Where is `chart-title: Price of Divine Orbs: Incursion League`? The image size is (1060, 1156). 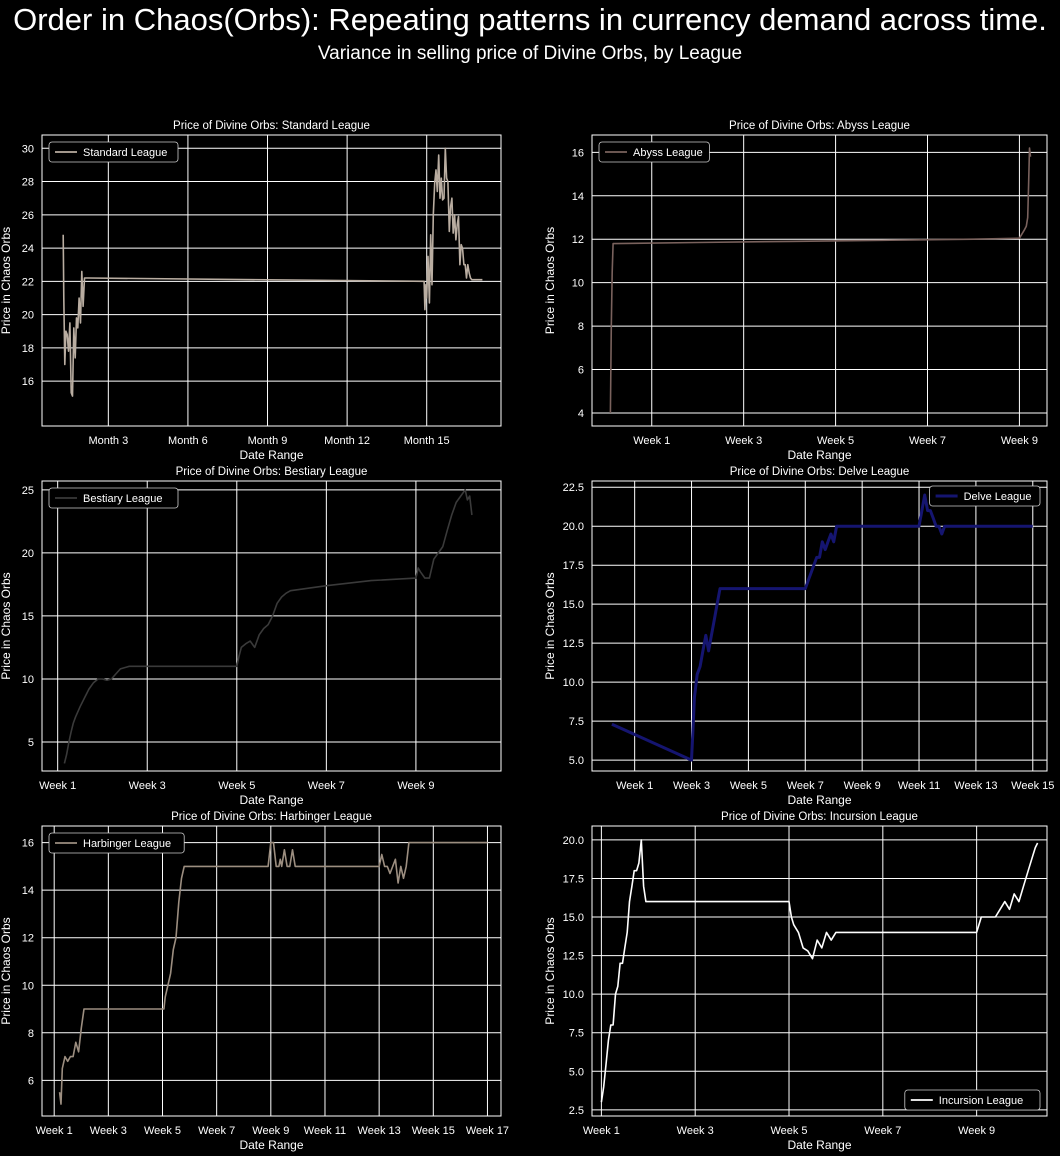 chart-title: Price of Divine Orbs: Incursion League is located at coordinates (819, 817).